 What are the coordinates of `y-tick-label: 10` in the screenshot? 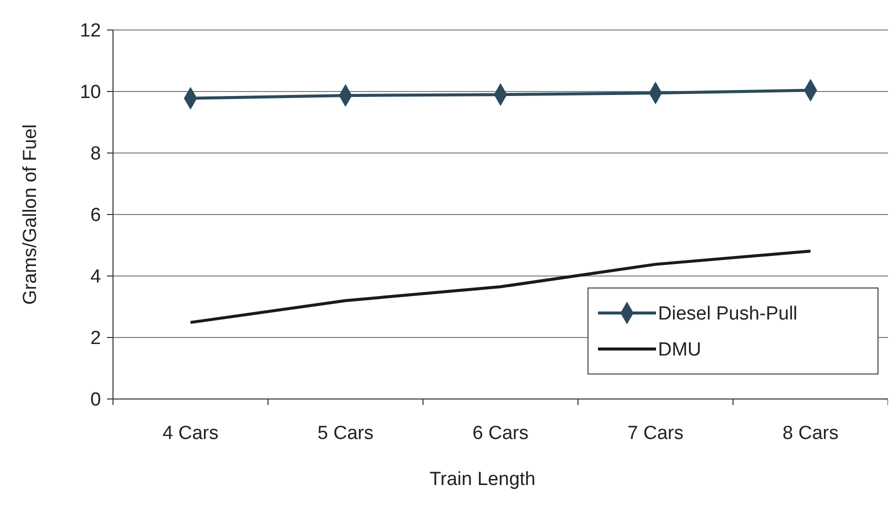 It's located at (90, 93).